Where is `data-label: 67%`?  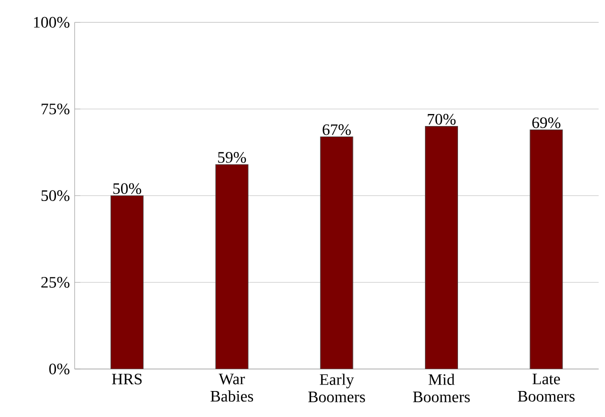 data-label: 67% is located at coordinates (336, 130).